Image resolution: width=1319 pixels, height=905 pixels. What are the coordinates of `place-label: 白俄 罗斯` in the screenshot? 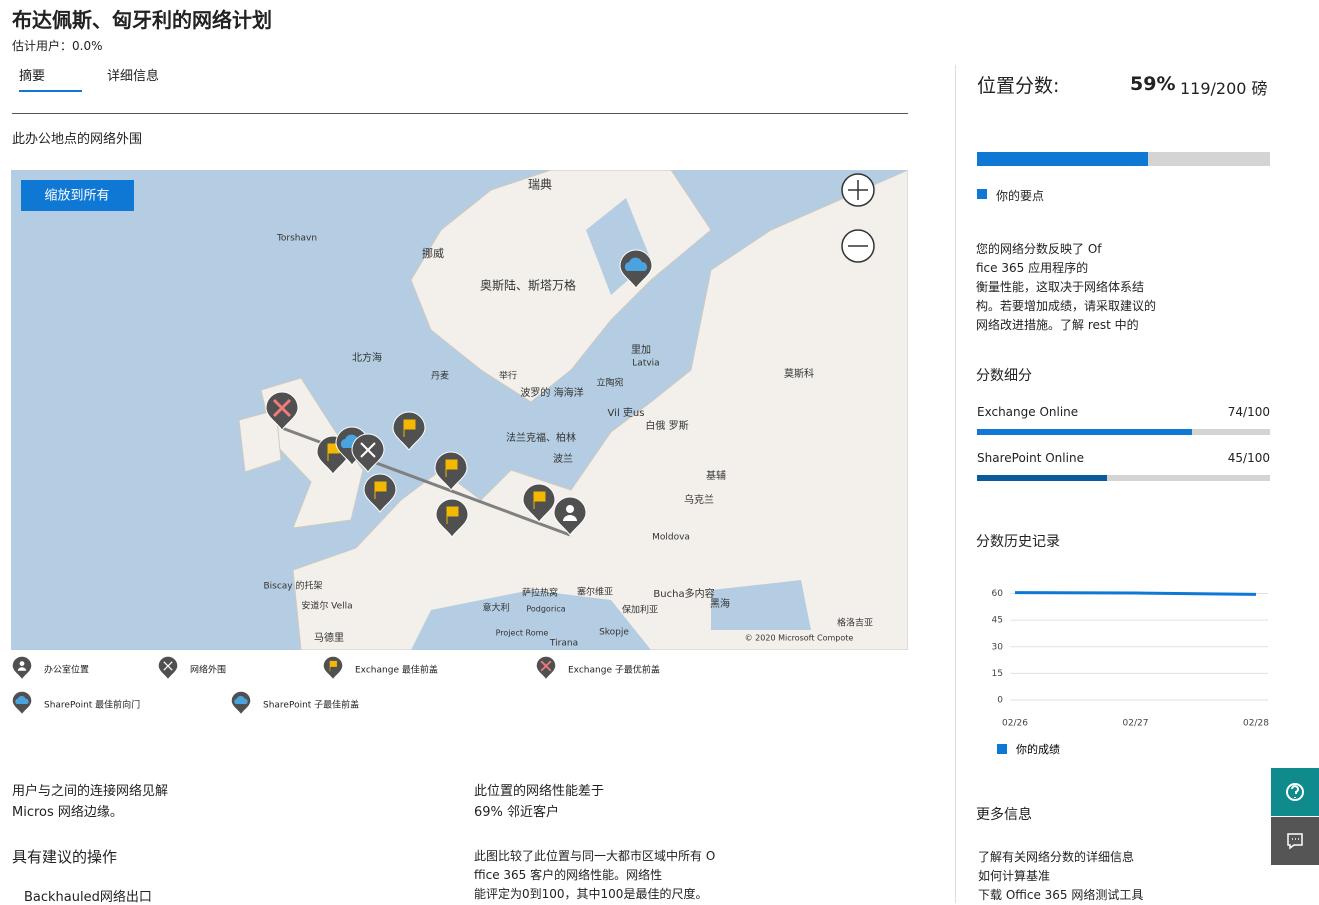 It's located at (666, 425).